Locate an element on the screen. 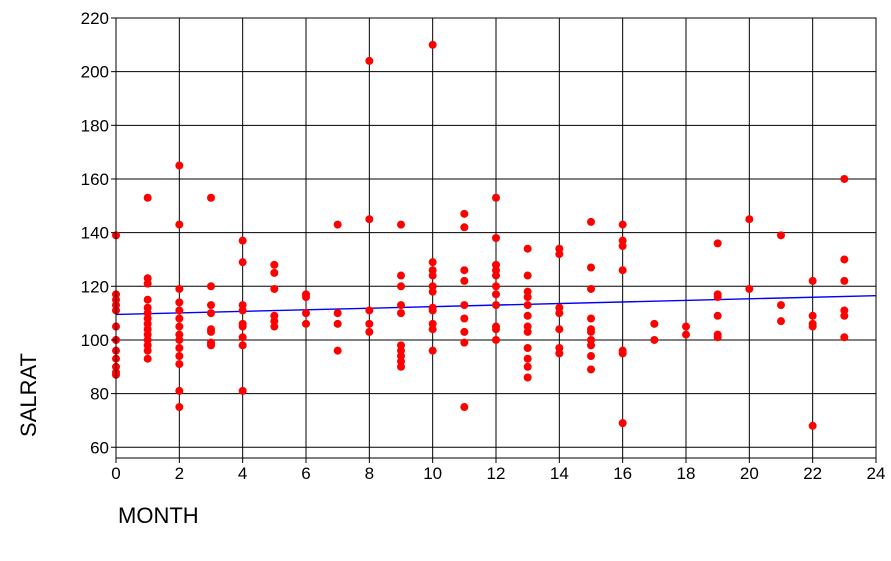  y-axis-label: SALRAT is located at coordinates (28, 395).